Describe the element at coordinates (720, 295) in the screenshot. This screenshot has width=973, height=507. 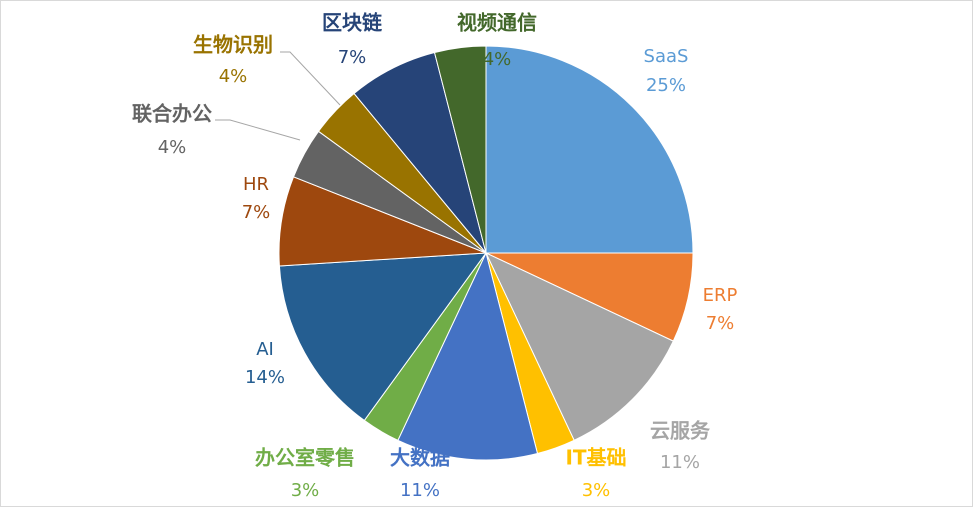
I see `slice-label: ERP` at that location.